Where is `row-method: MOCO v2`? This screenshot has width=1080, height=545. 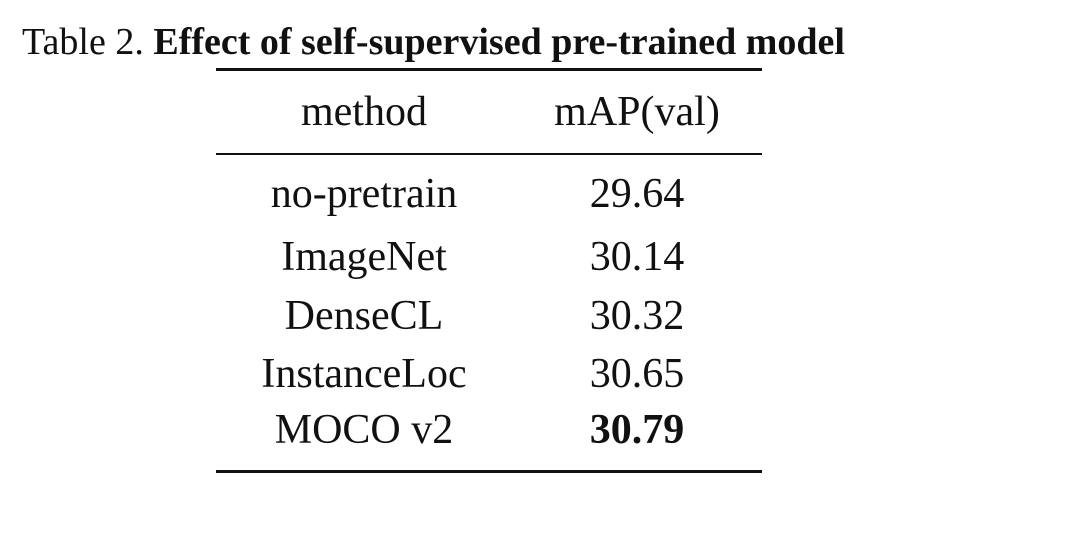 row-method: MOCO v2 is located at coordinates (364, 430).